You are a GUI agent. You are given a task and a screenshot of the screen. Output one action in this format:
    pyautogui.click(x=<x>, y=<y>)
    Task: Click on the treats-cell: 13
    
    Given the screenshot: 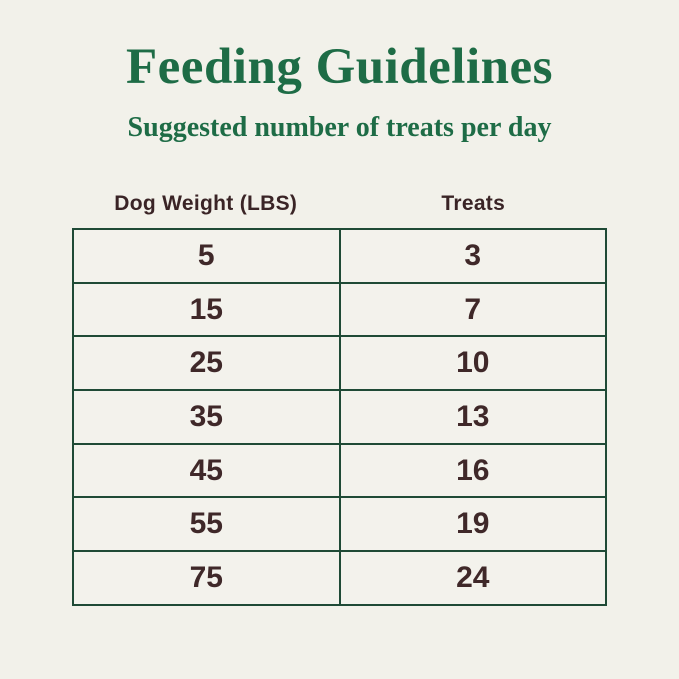 What is the action you would take?
    pyautogui.click(x=472, y=417)
    